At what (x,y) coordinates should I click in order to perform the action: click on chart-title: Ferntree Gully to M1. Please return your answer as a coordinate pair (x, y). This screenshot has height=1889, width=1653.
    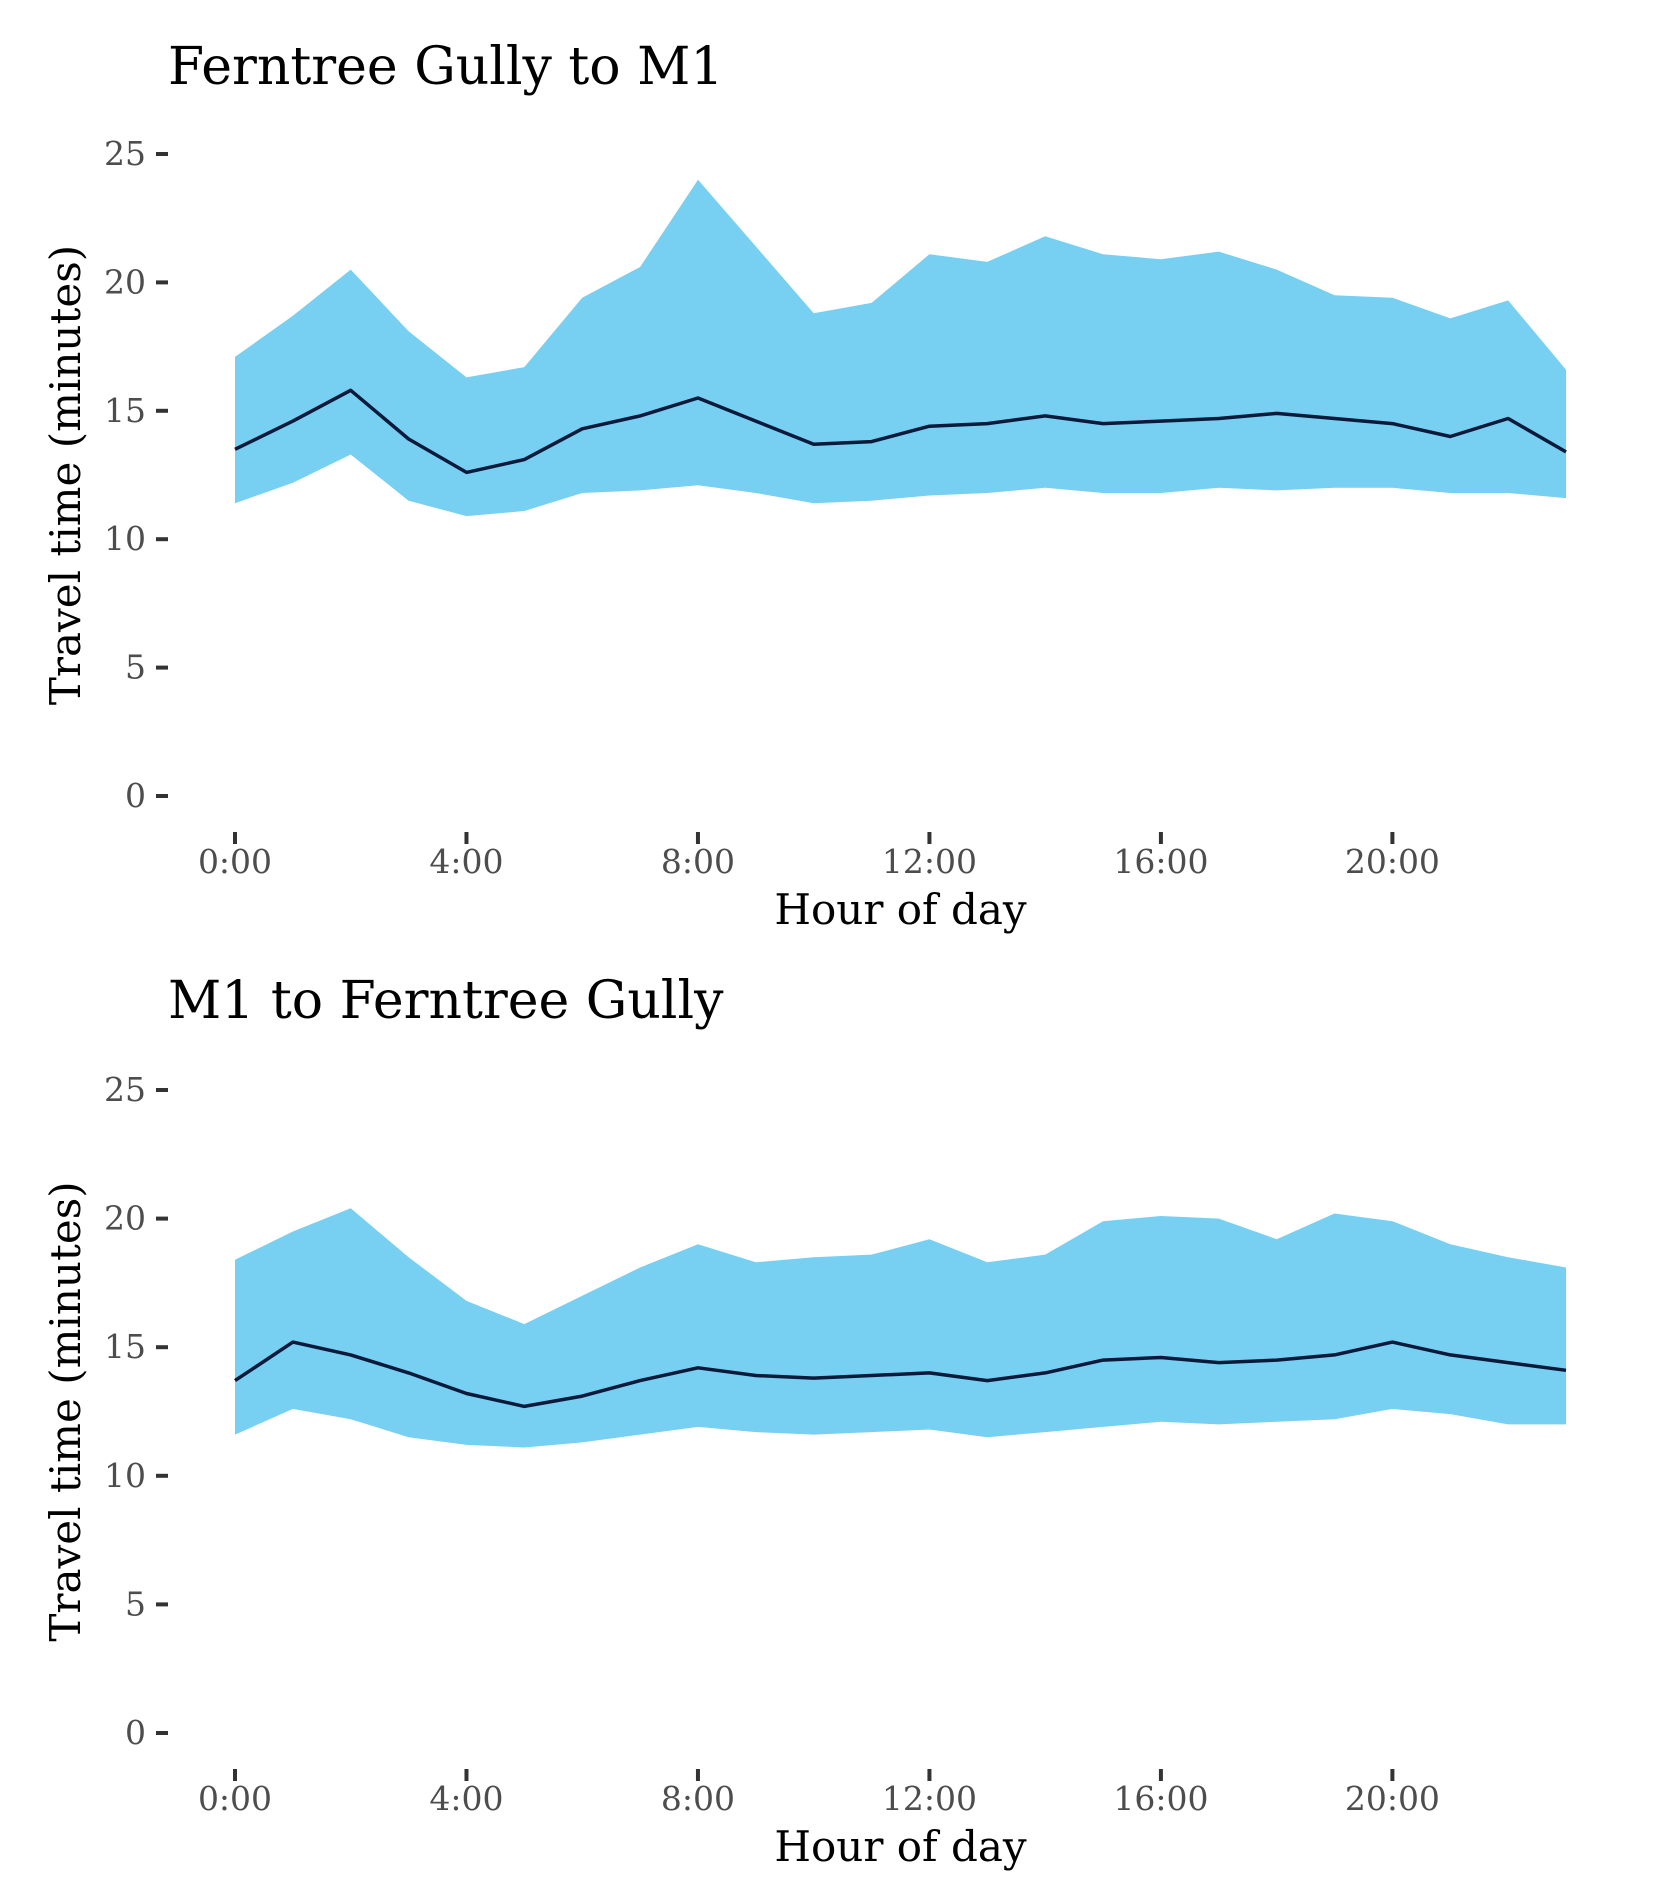
    Looking at the image, I should click on (445, 67).